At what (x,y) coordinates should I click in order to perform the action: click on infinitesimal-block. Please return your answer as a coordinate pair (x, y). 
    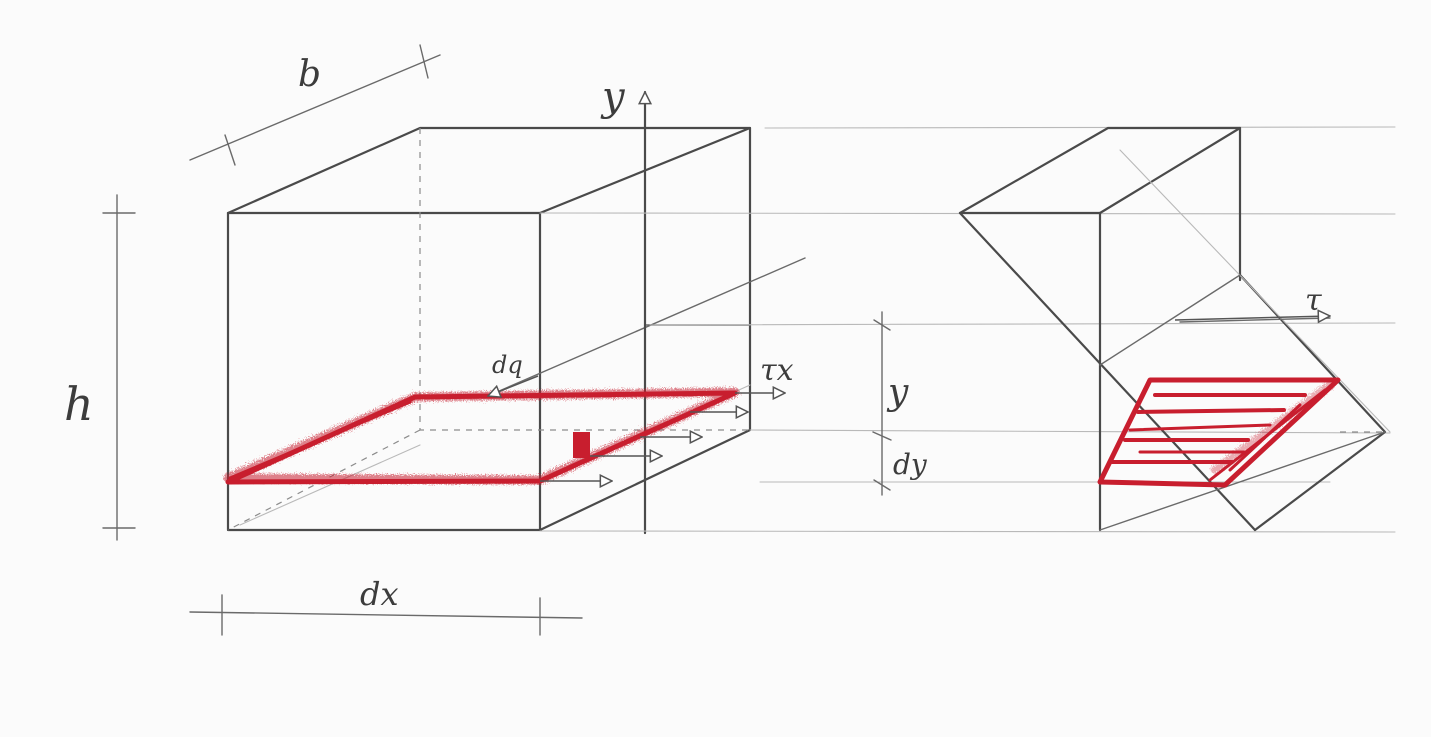
    Looking at the image, I should click on (581, 445).